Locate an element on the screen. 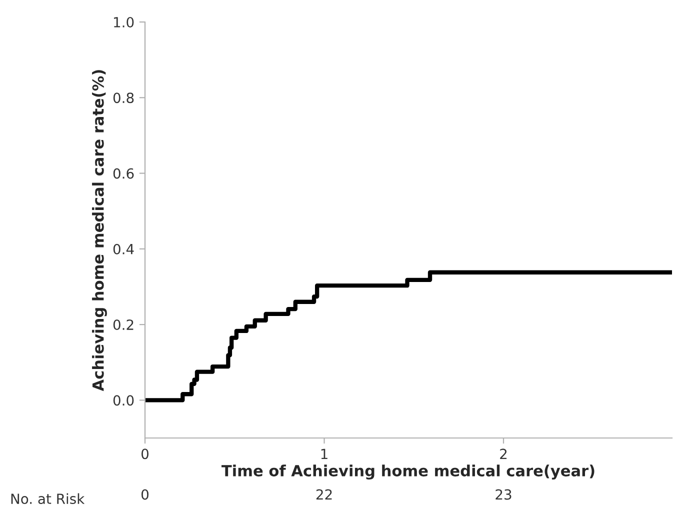 The width and height of the screenshot is (681, 511). text: 23 is located at coordinates (504, 494).